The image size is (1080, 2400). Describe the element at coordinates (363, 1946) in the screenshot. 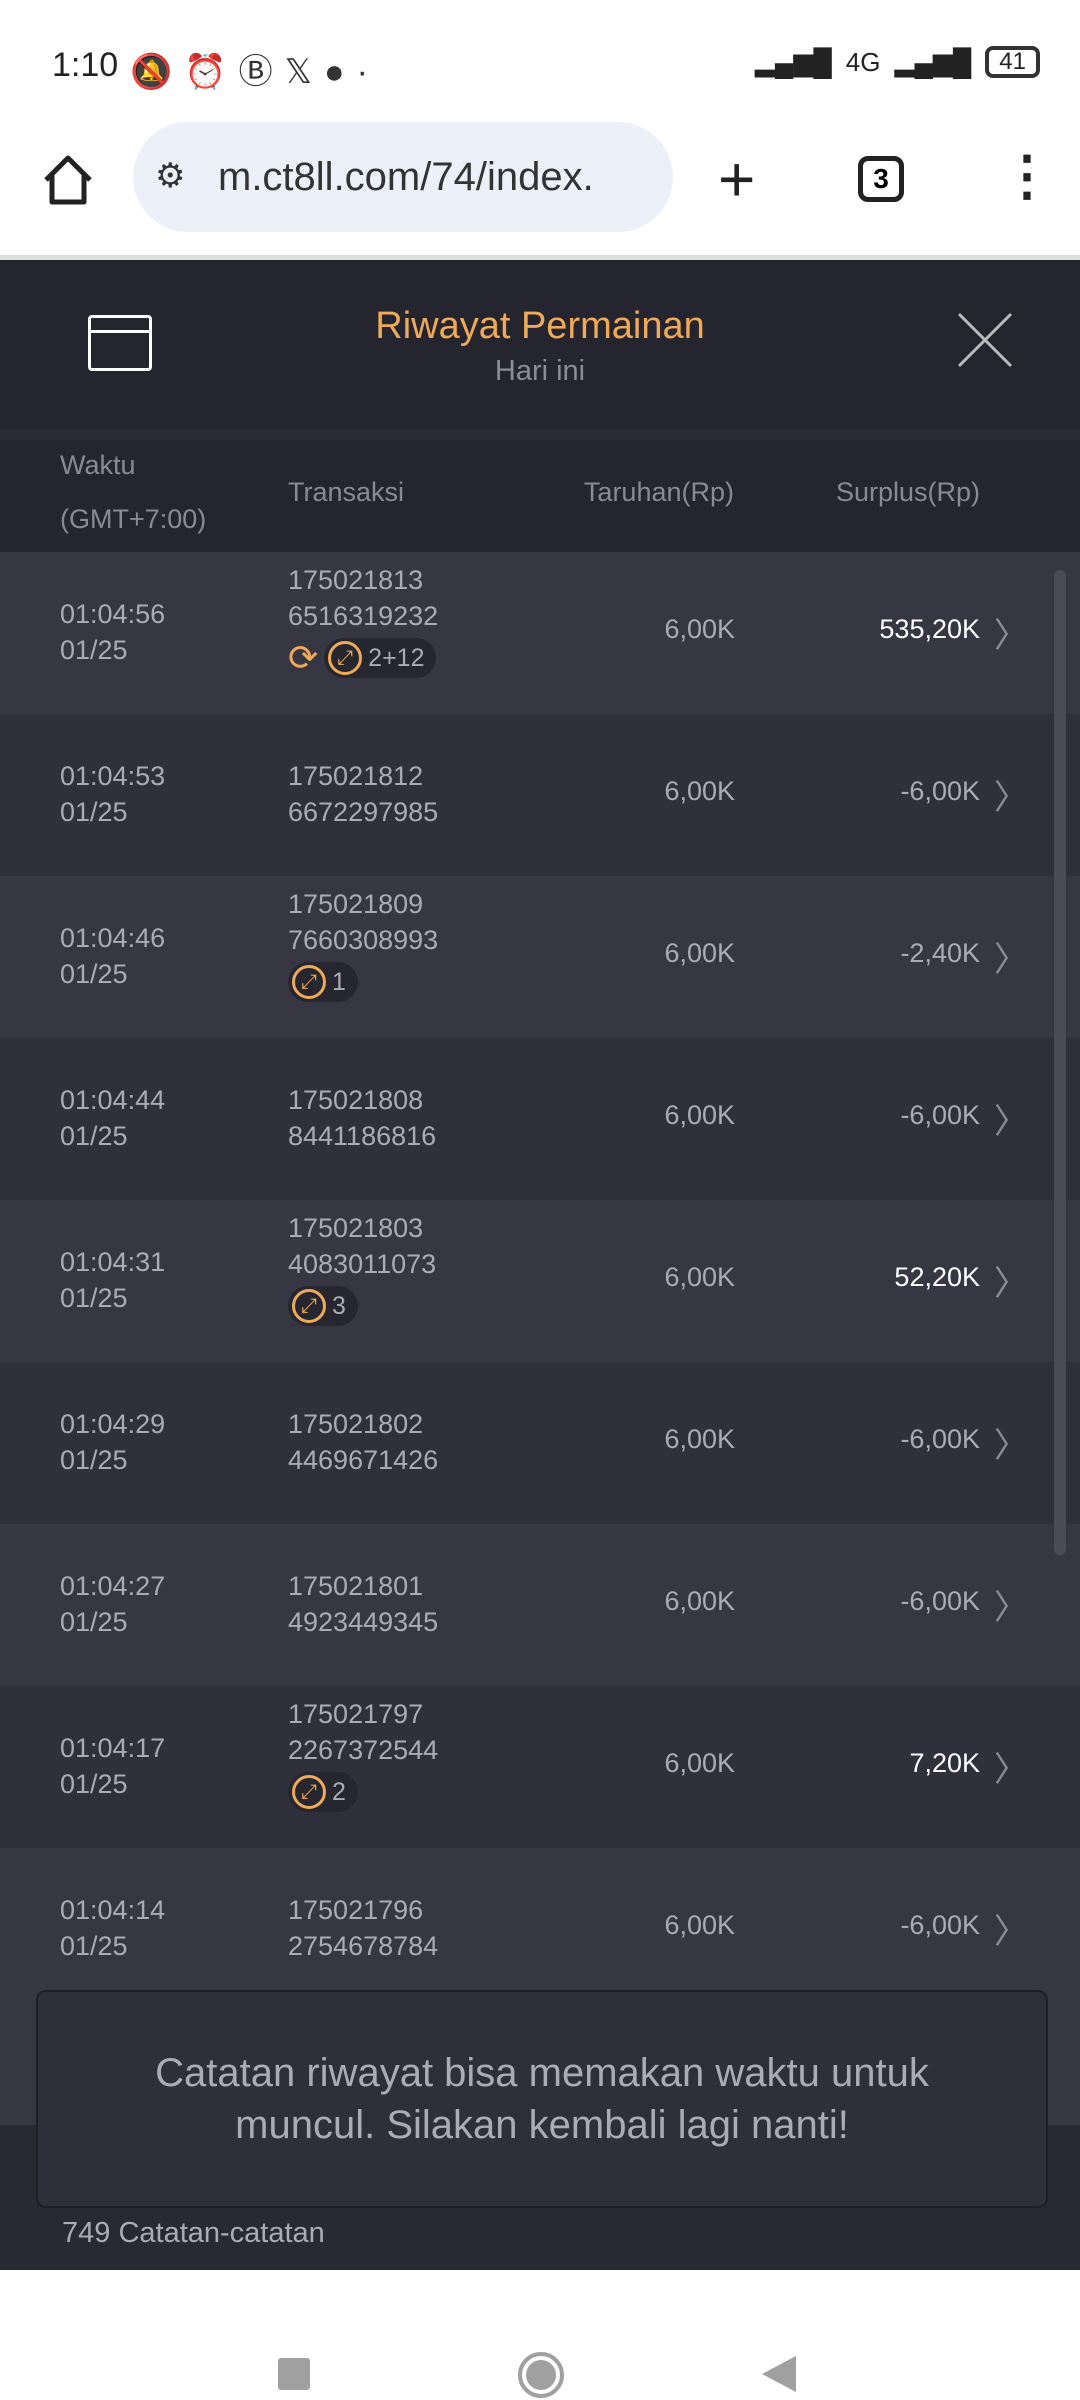

I see `tx-id-part2: 2754678784` at that location.